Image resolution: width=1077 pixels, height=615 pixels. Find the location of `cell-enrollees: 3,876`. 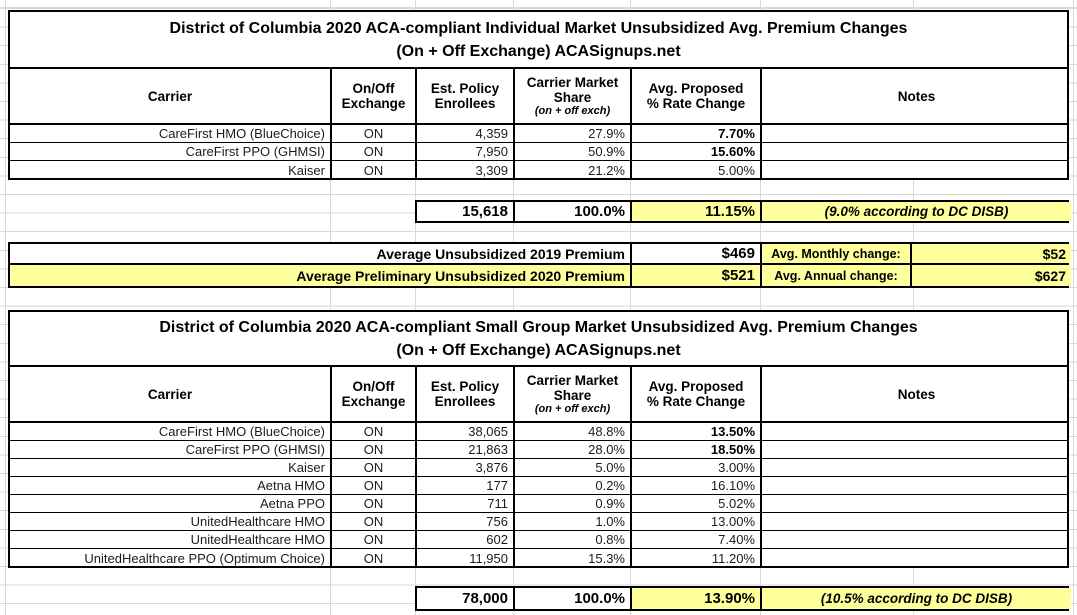

cell-enrollees: 3,876 is located at coordinates (466, 467).